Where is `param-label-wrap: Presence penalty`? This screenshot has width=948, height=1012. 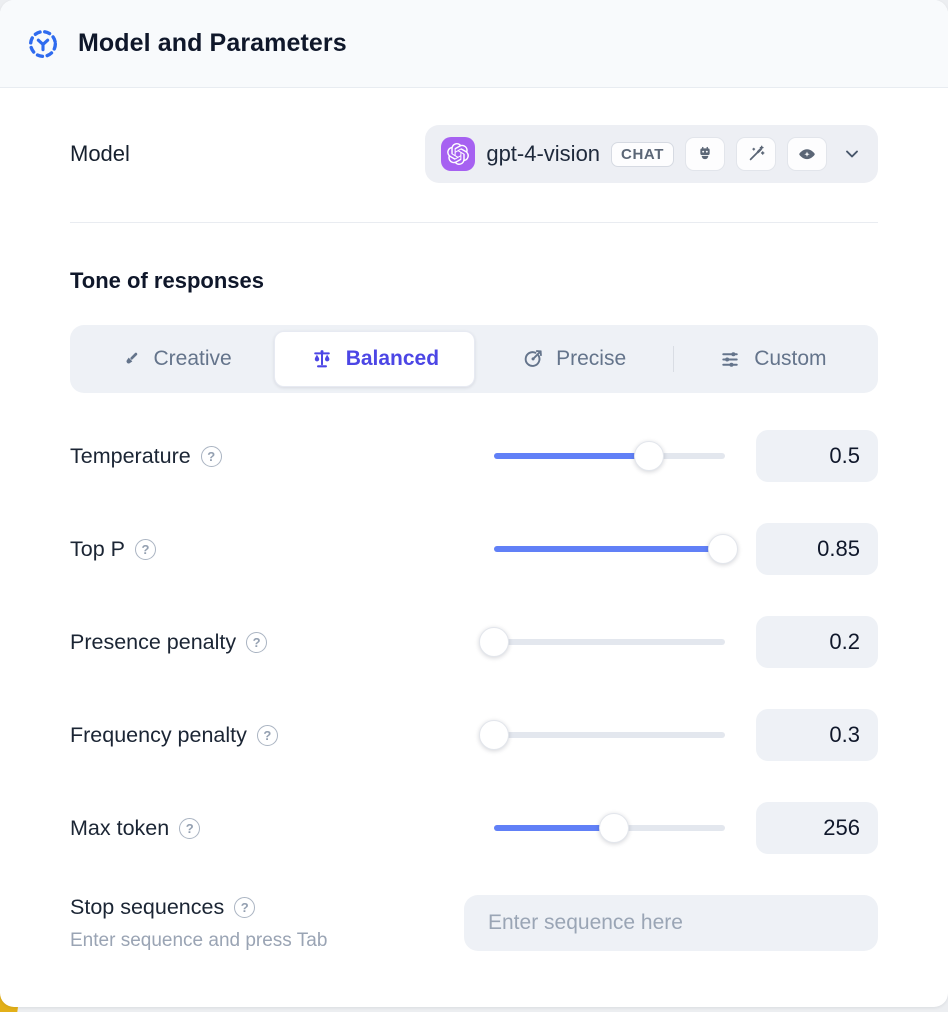
param-label-wrap: Presence penalty is located at coordinates (282, 642).